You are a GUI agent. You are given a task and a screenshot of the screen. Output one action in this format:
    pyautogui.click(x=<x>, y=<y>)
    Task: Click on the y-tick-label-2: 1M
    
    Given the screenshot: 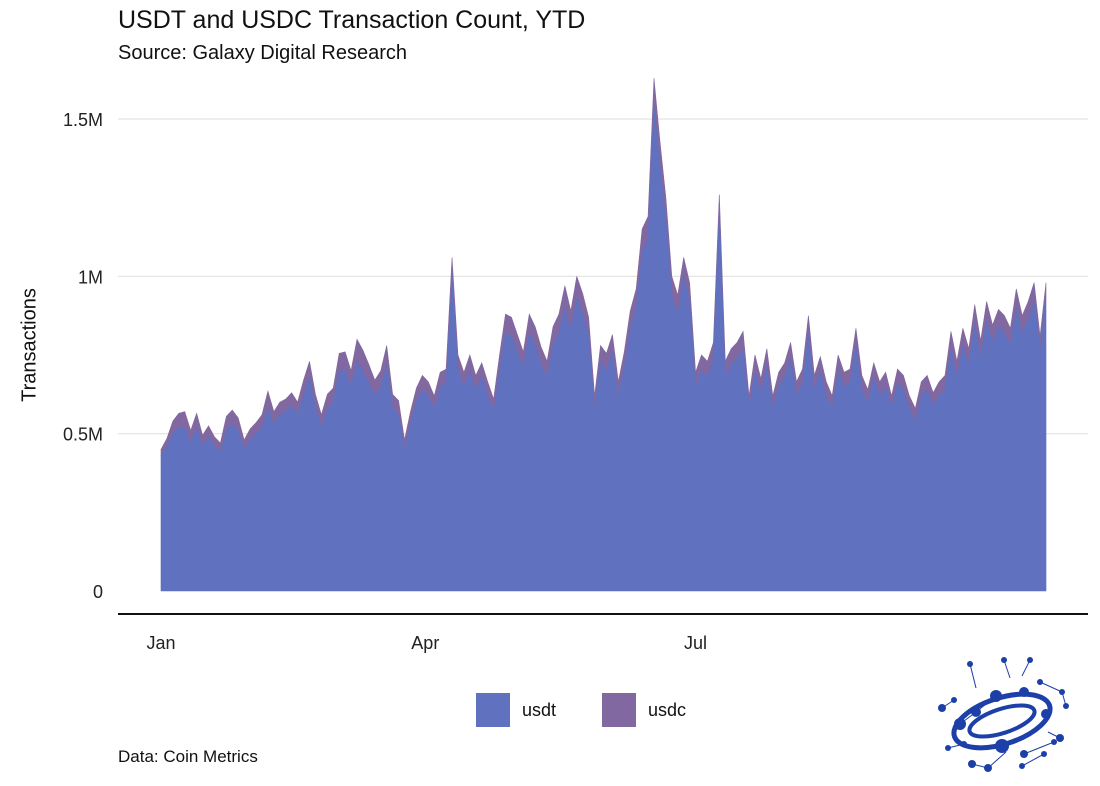 What is the action you would take?
    pyautogui.click(x=90, y=277)
    